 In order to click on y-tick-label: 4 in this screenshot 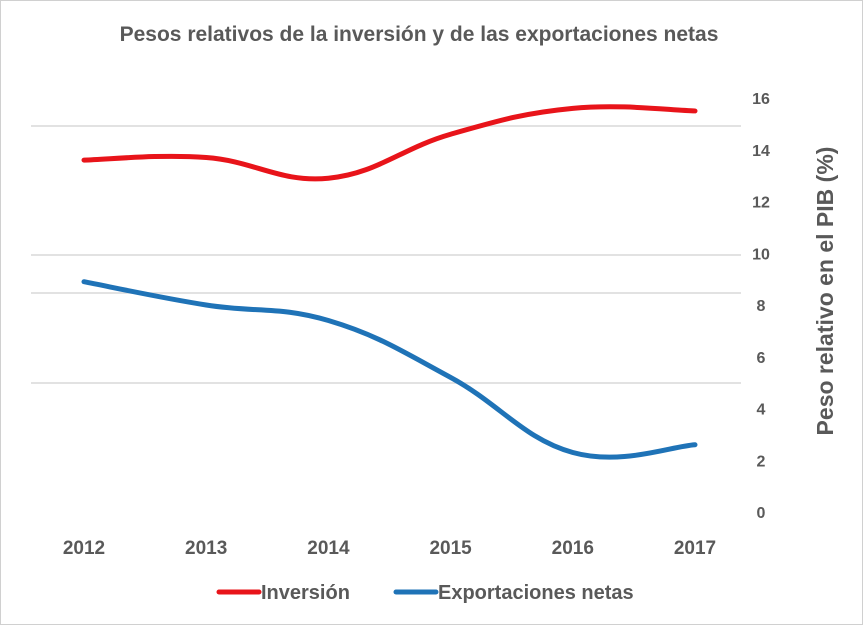, I will do `click(761, 410)`.